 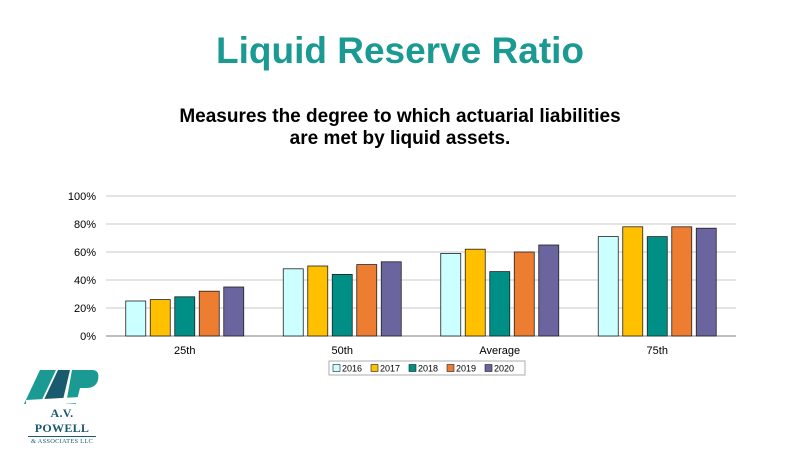 What do you see at coordinates (184, 351) in the screenshot?
I see `x-tick-label: 25th` at bounding box center [184, 351].